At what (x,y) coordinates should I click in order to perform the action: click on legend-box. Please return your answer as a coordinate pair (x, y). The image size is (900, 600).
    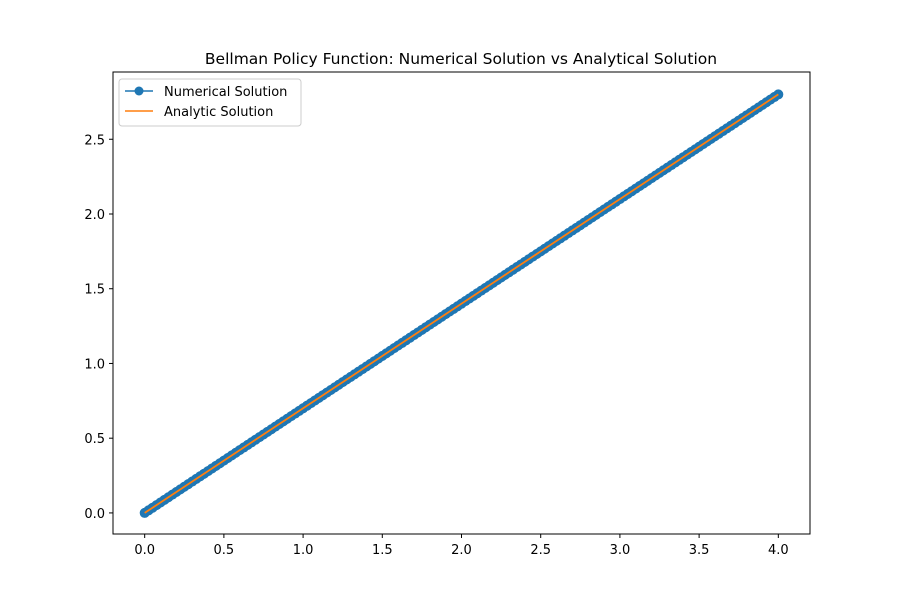
    Looking at the image, I should click on (210, 102).